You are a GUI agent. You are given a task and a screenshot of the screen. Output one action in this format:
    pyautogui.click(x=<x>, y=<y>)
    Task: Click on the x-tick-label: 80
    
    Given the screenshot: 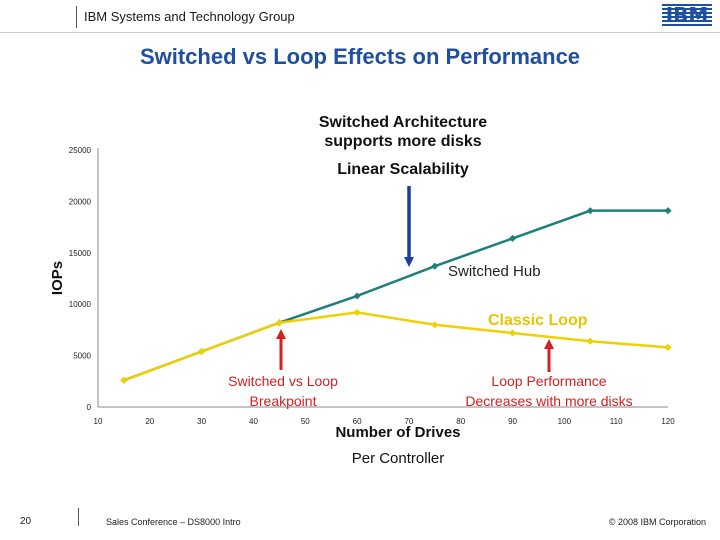 What is the action you would take?
    pyautogui.click(x=460, y=421)
    